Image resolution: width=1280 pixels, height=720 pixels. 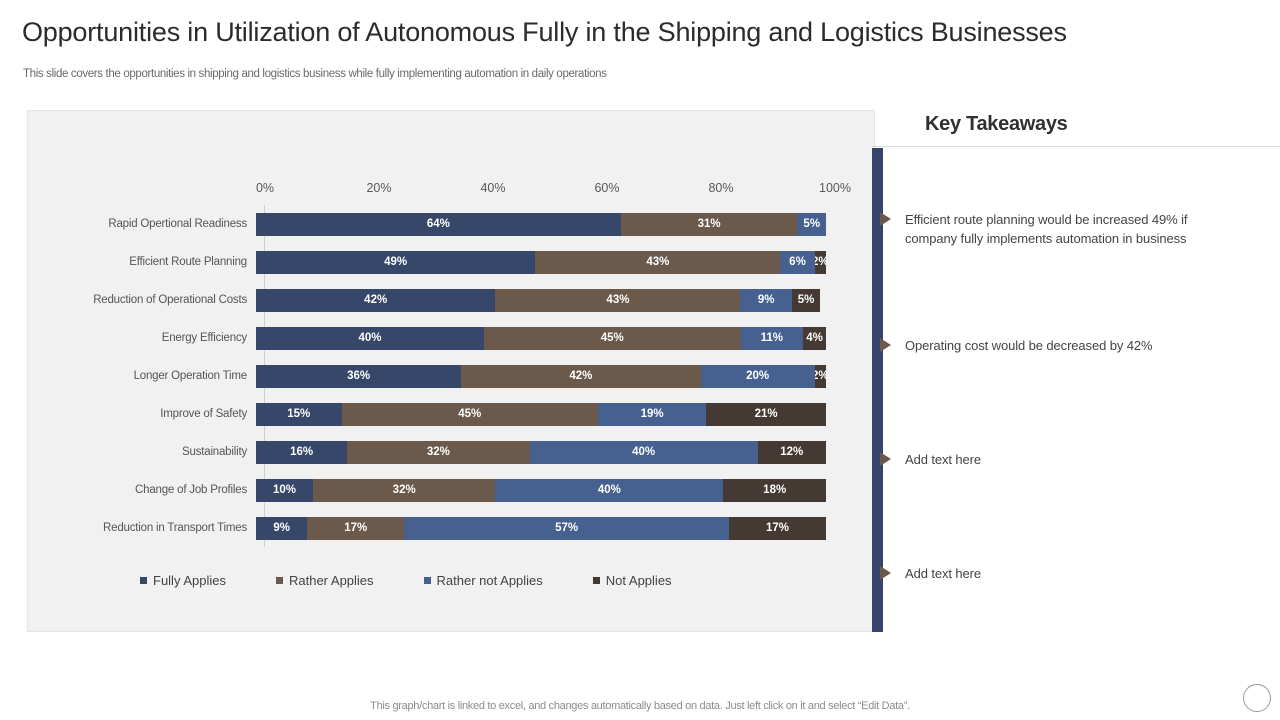 I want to click on bar-track: 16% 32% 40% 12%, so click(x=541, y=452).